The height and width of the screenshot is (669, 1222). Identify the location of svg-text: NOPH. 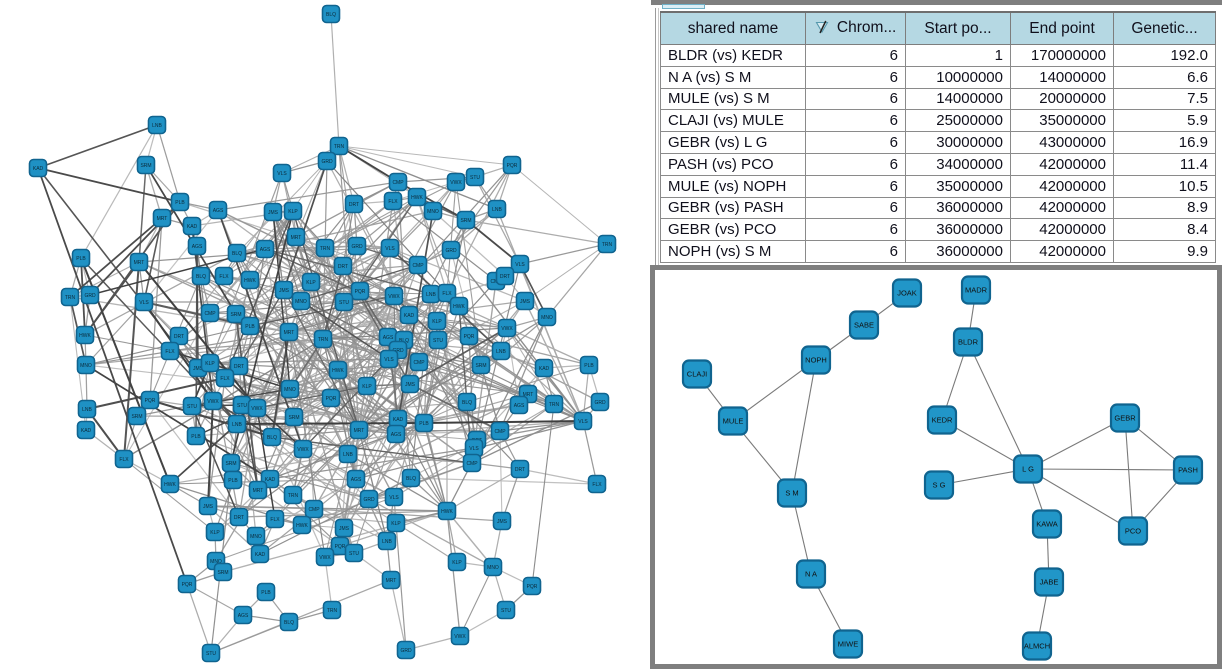
(816, 360).